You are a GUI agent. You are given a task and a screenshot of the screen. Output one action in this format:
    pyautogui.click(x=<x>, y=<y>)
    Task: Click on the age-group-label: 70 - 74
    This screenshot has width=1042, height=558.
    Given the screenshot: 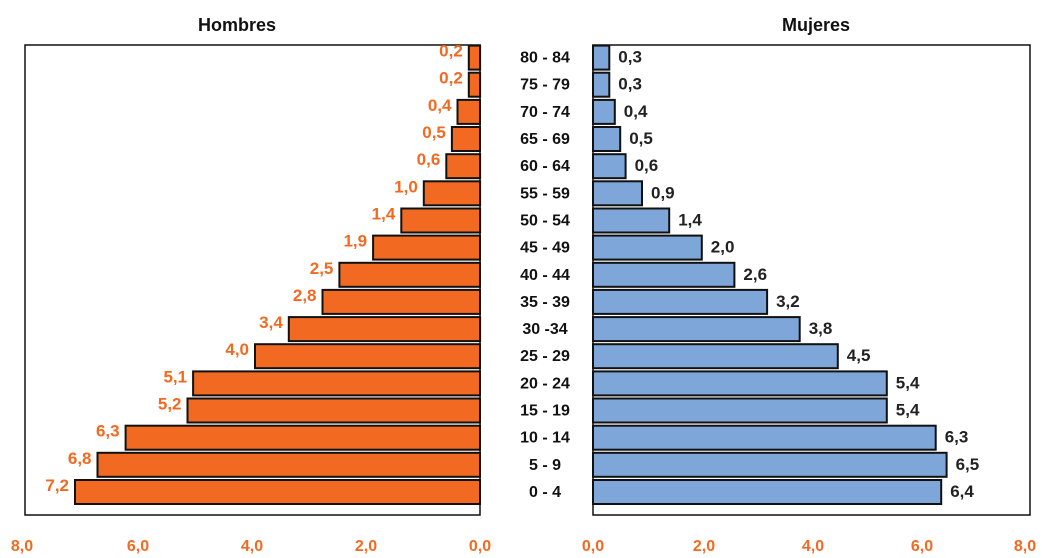 What is the action you would take?
    pyautogui.click(x=545, y=112)
    